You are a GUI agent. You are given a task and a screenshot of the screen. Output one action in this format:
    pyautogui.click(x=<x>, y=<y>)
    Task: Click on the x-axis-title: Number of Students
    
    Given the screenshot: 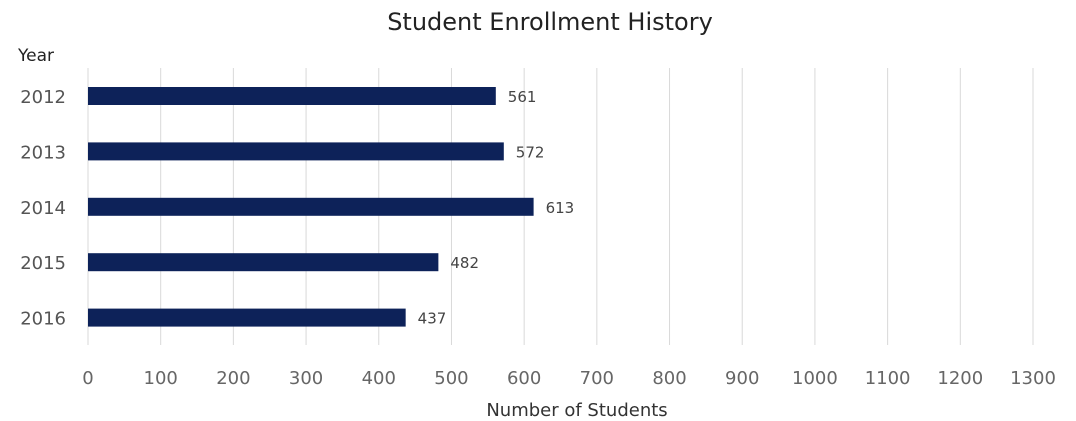 What is the action you would take?
    pyautogui.click(x=576, y=410)
    